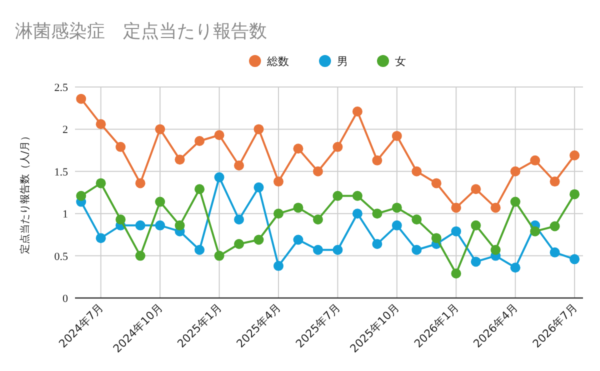 This screenshot has width=600, height=371. What do you see at coordinates (400, 61) in the screenshot?
I see `legend-label: 女` at bounding box center [400, 61].